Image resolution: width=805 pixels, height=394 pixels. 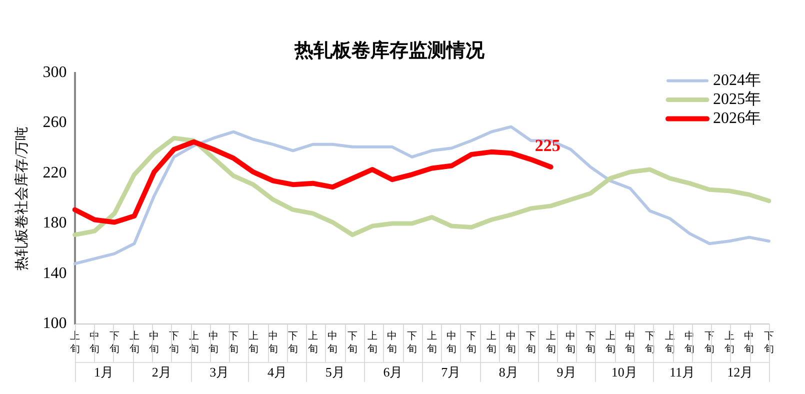 I want to click on y-tick-label: 300, so click(x=54, y=73).